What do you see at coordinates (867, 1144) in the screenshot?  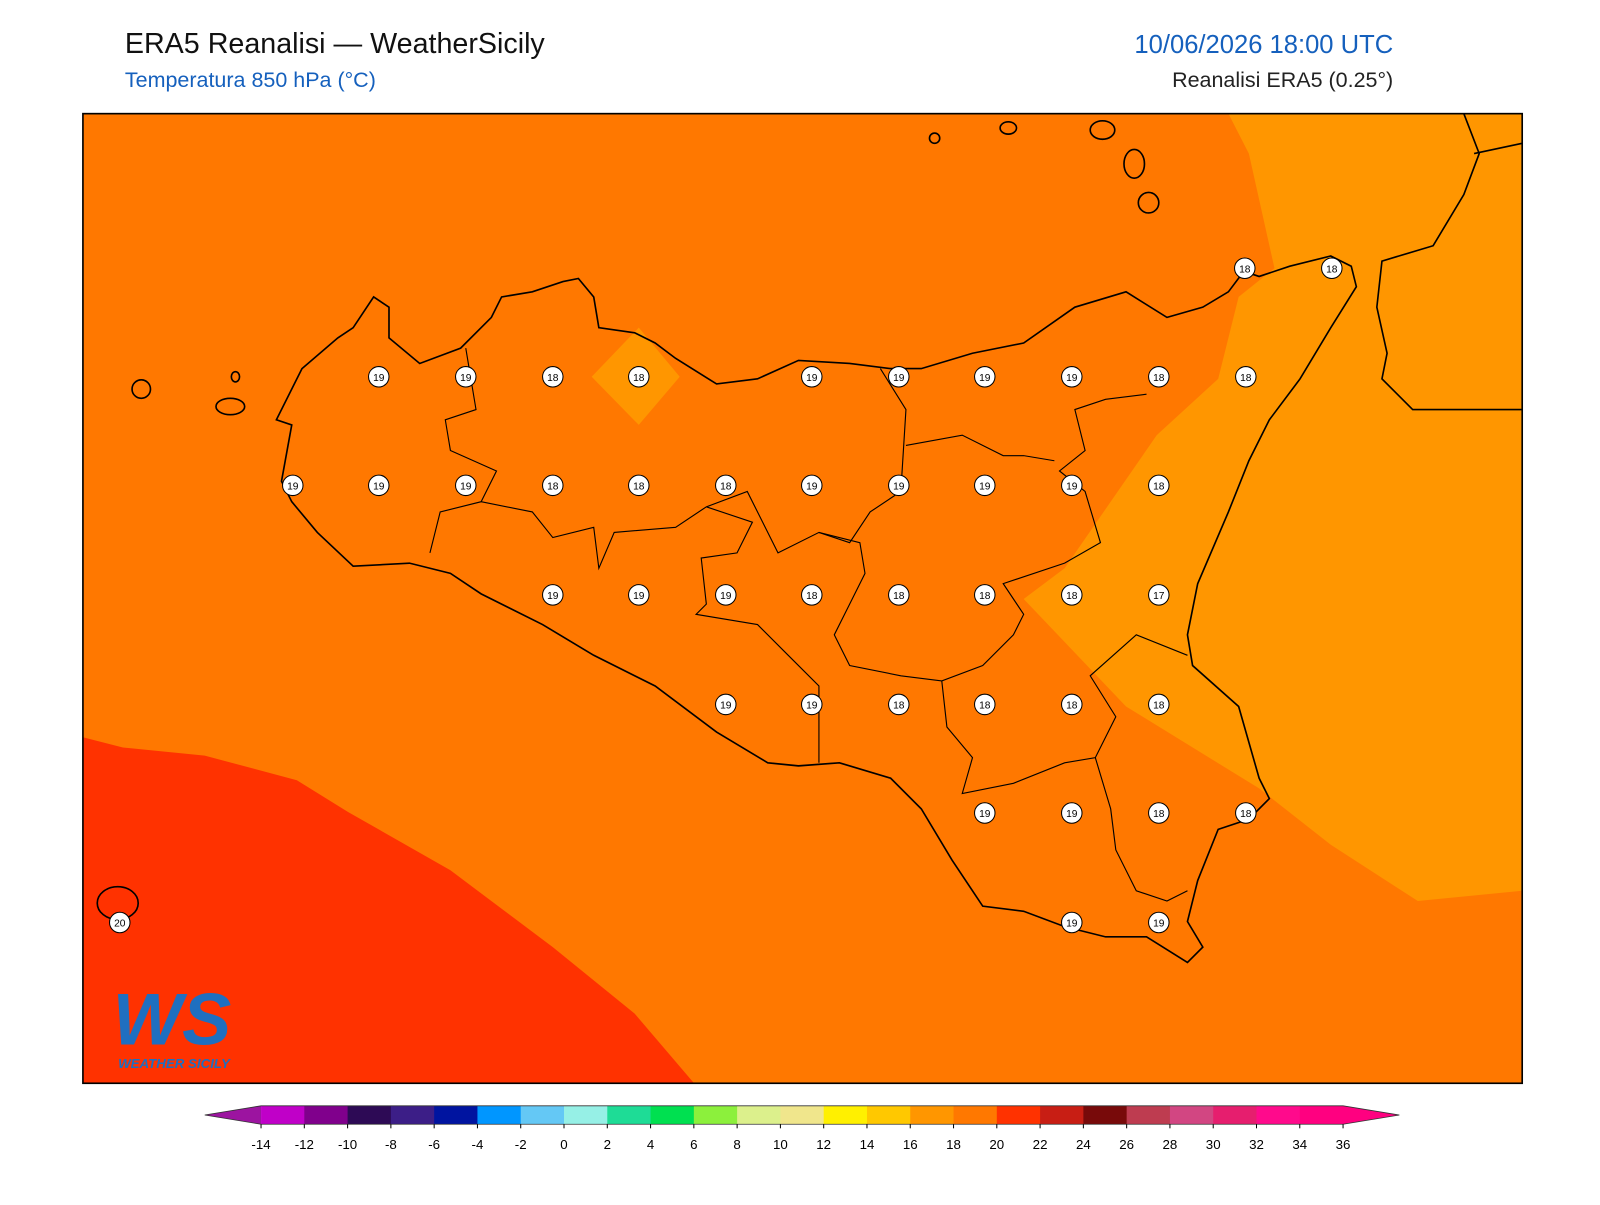 I see `colorbar-tick-label: 14` at bounding box center [867, 1144].